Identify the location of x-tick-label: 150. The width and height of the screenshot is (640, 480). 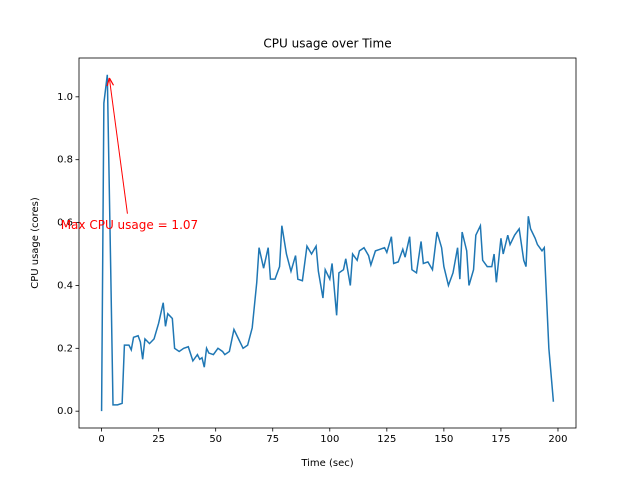
(443, 439).